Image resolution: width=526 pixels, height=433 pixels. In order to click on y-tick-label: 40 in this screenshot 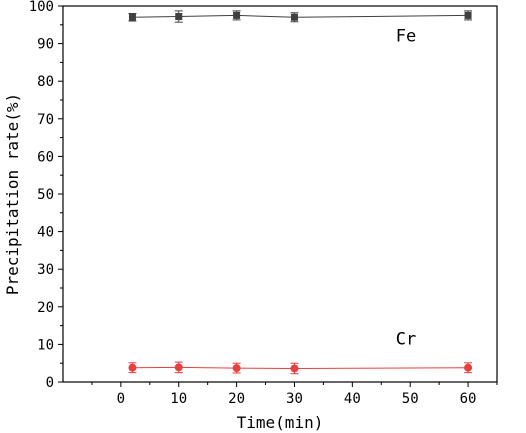, I will do `click(45, 233)`.